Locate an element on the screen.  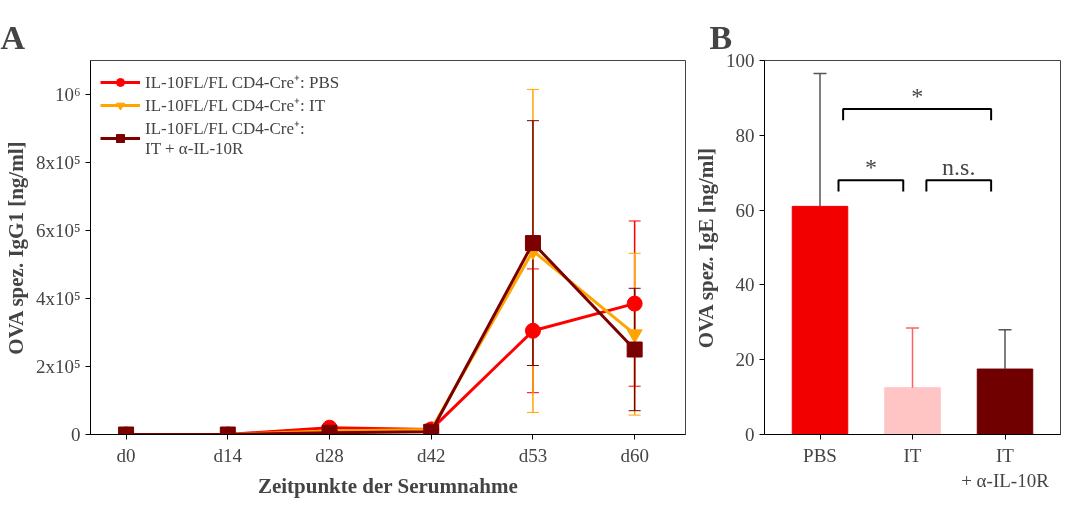
y-tick-label: 80 is located at coordinates (745, 135).